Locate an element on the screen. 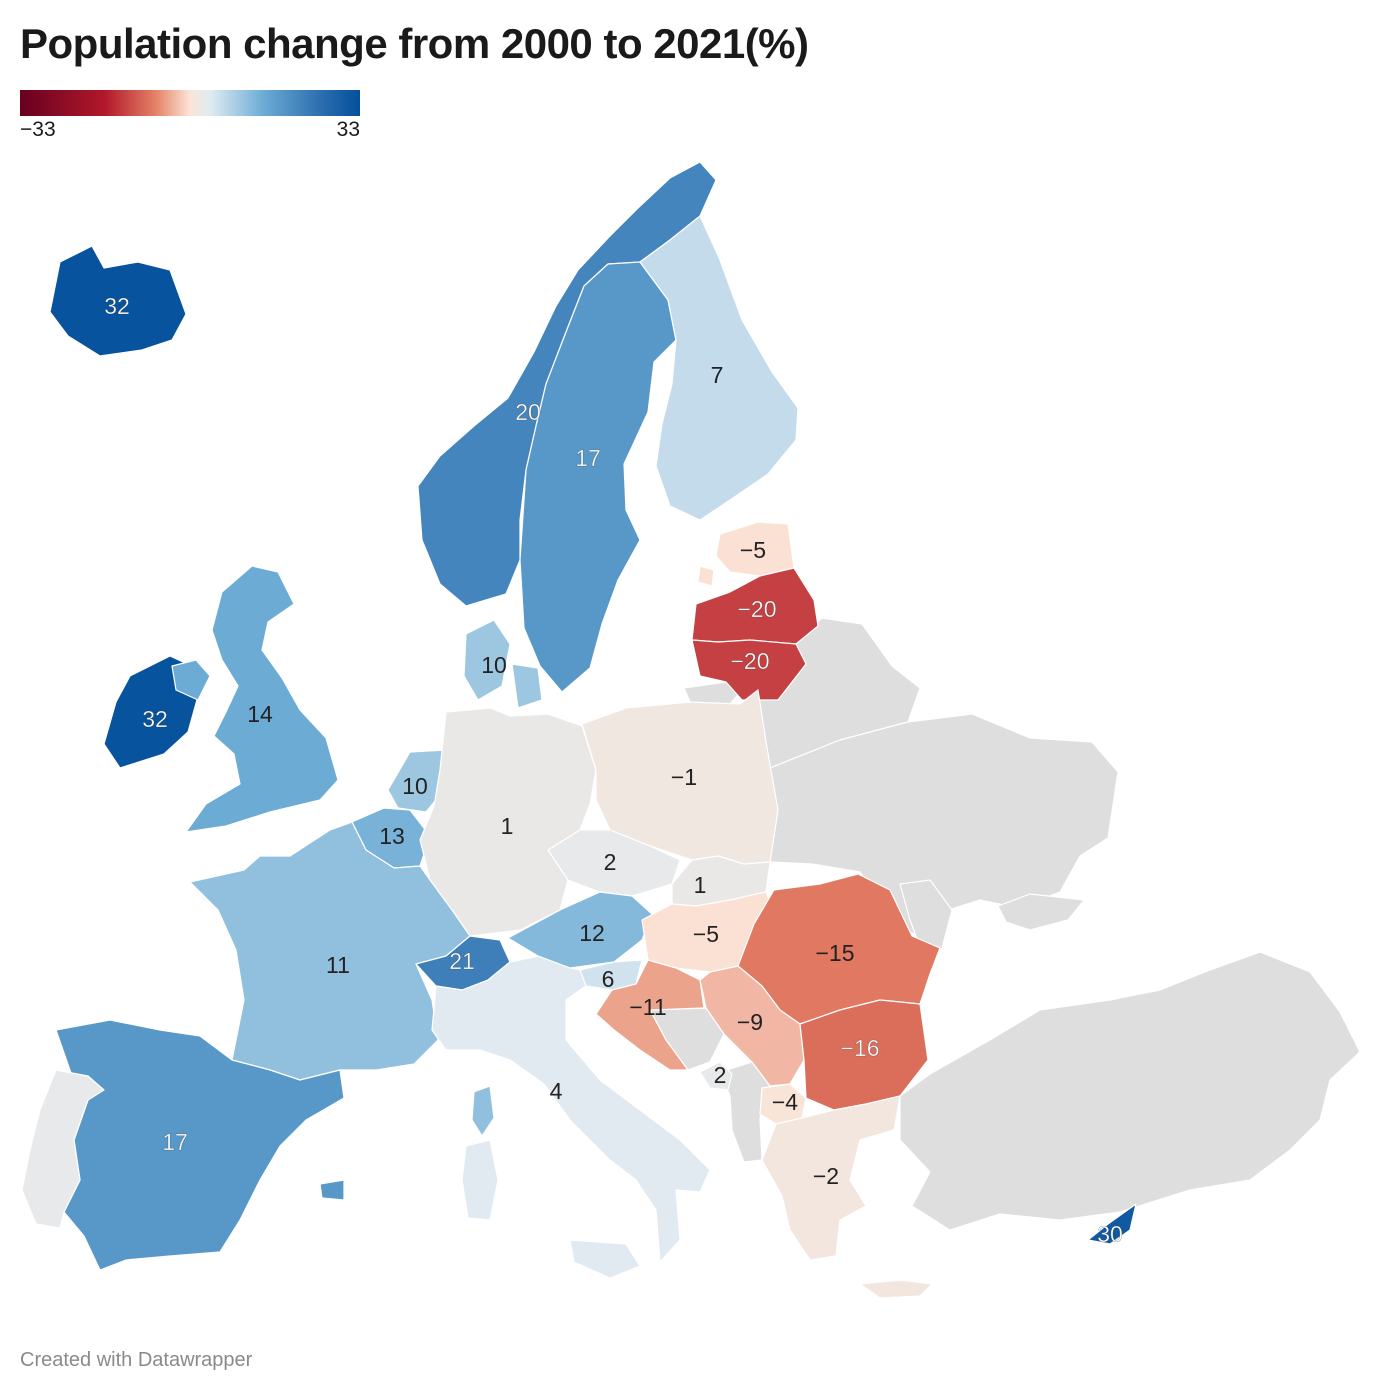 The height and width of the screenshot is (1394, 1384). label-iceland: 32 is located at coordinates (117, 306).